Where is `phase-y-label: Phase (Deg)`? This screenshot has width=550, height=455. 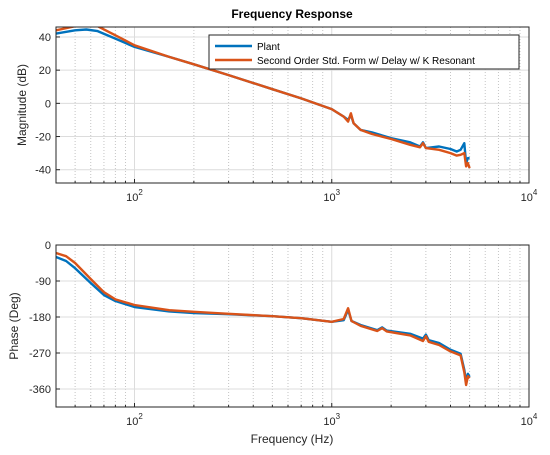
phase-y-label: Phase (Deg) is located at coordinates (14, 325).